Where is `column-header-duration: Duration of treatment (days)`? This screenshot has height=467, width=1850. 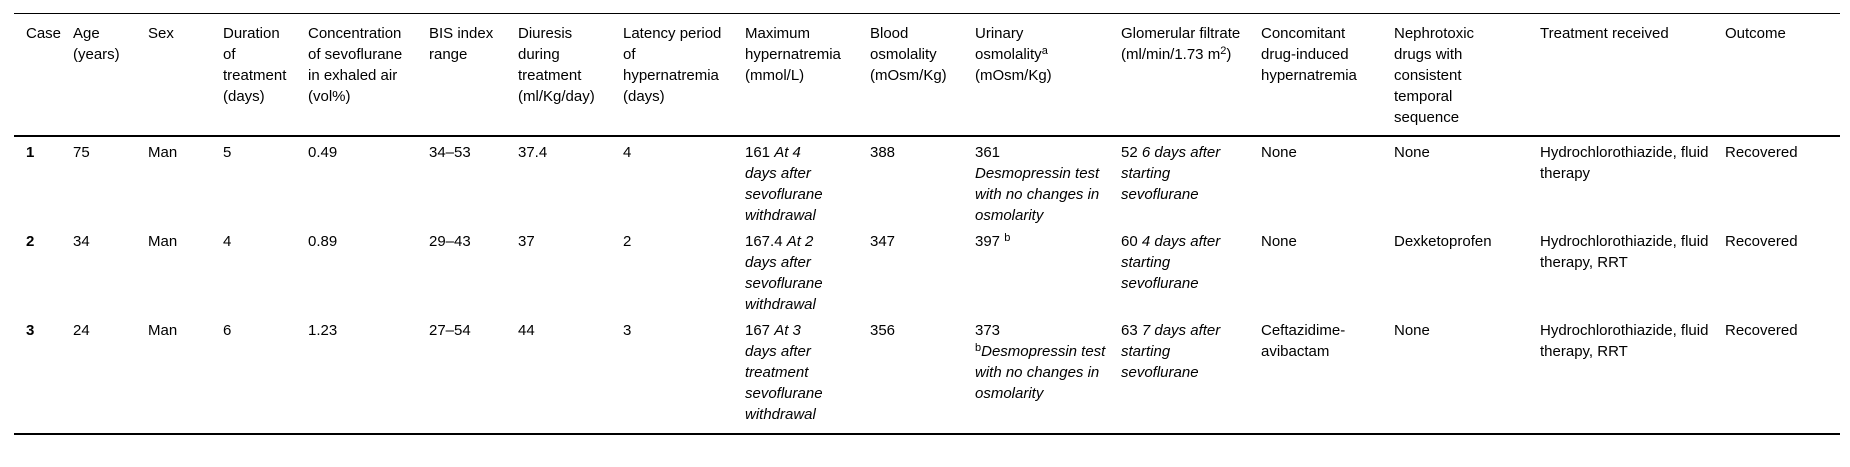
column-header-duration: Duration of treatment (days) is located at coordinates (265, 75).